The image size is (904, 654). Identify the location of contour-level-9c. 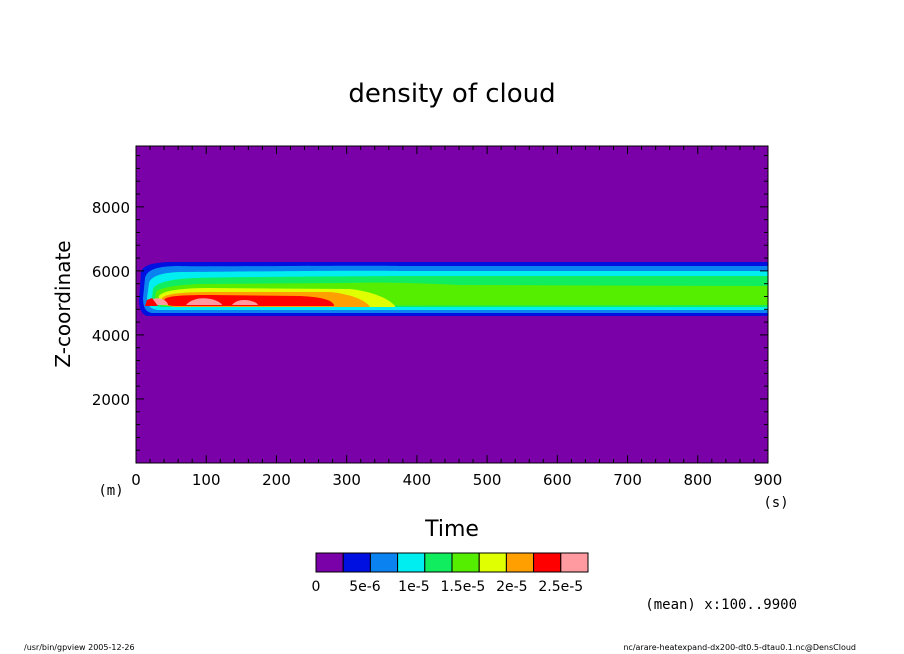
(245, 302).